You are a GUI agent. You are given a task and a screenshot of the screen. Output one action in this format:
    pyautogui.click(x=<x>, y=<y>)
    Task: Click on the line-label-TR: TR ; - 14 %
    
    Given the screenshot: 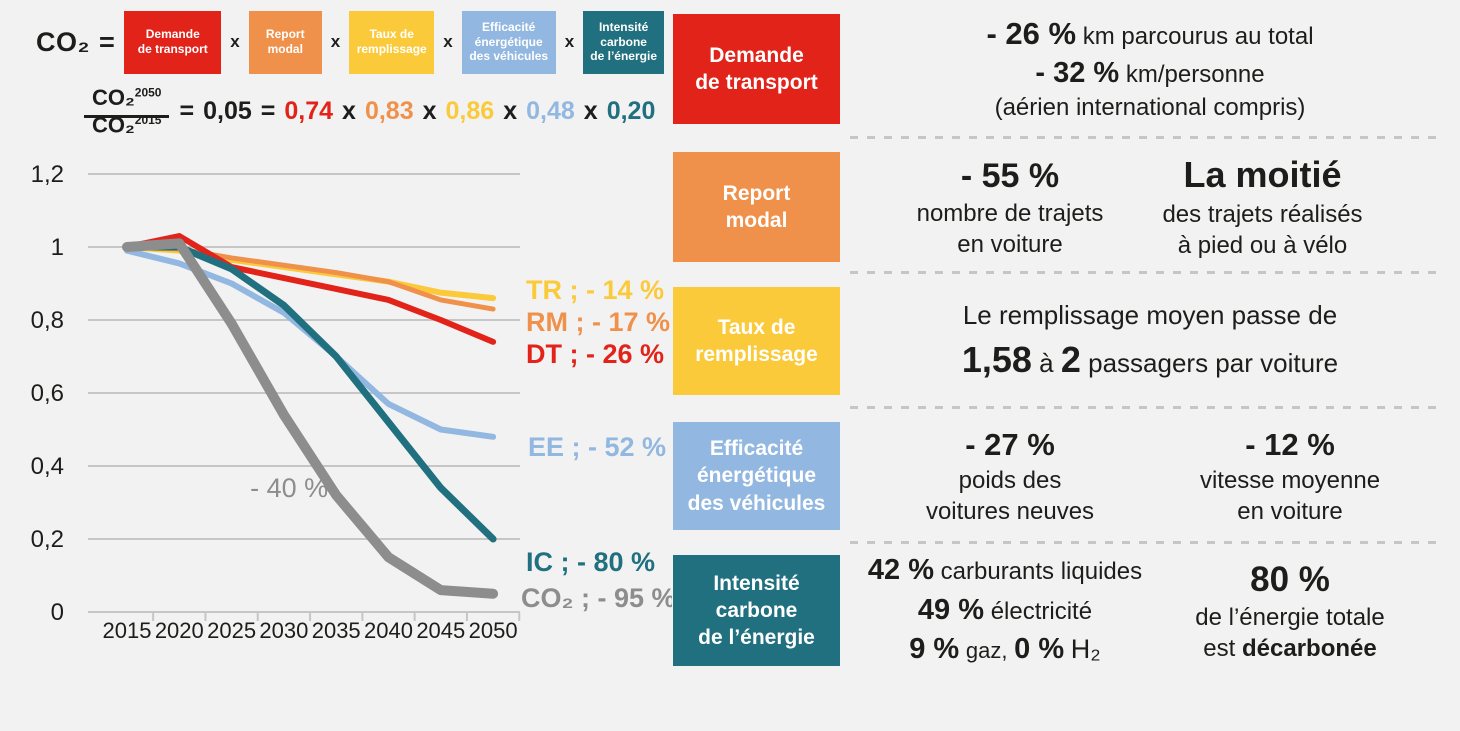 What is the action you would take?
    pyautogui.click(x=595, y=290)
    